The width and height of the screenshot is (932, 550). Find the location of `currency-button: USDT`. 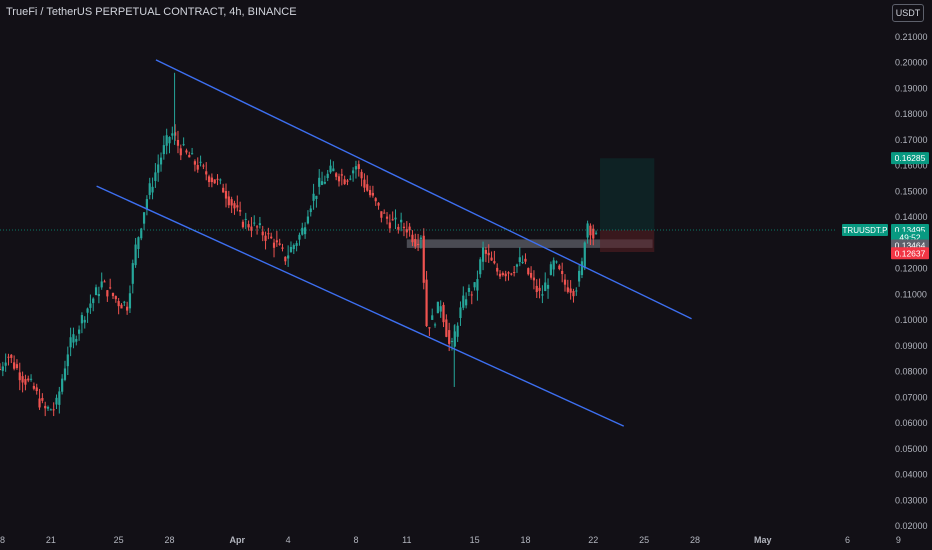

currency-button: USDT is located at coordinates (908, 13).